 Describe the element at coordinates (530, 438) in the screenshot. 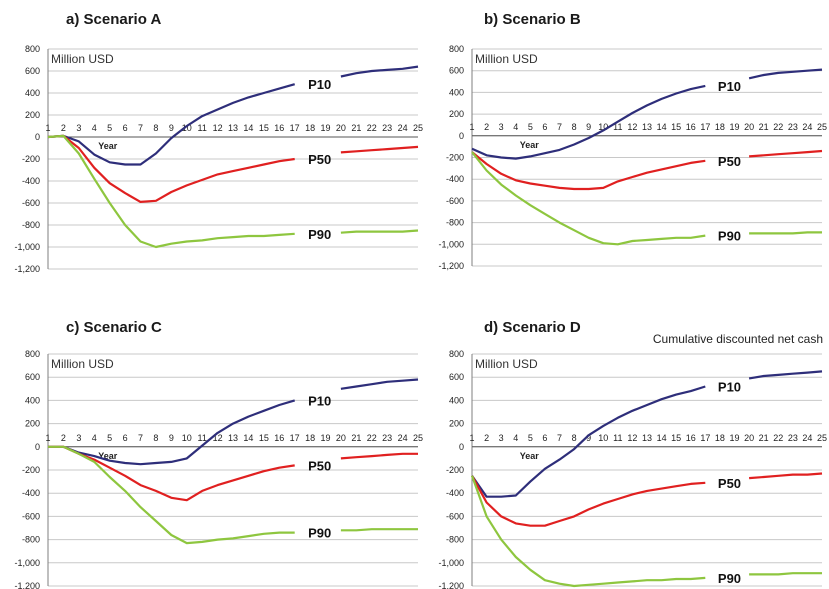

I see `panel-4-xtick-label: 5` at that location.